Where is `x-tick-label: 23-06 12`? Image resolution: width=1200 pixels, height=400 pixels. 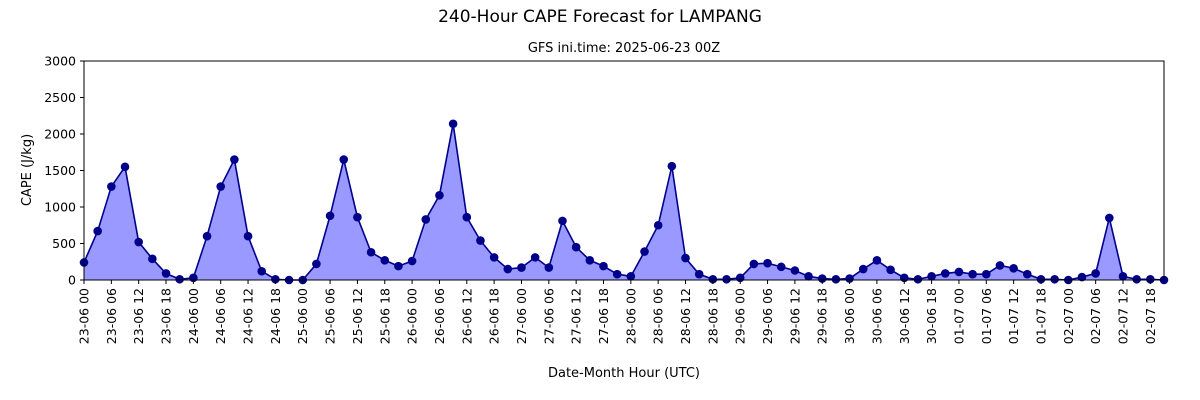
x-tick-label: 23-06 12 is located at coordinates (138, 316).